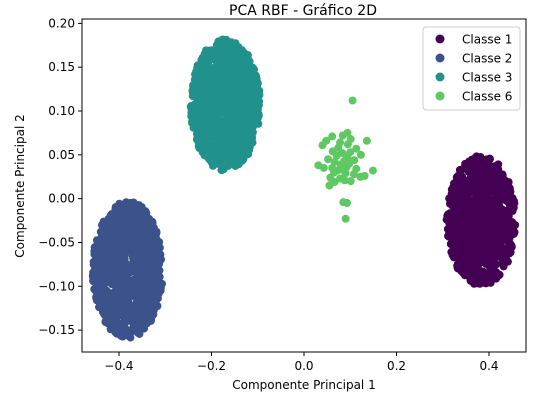  What do you see at coordinates (61, 67) in the screenshot?
I see `y-tick-label: 0.15` at bounding box center [61, 67].